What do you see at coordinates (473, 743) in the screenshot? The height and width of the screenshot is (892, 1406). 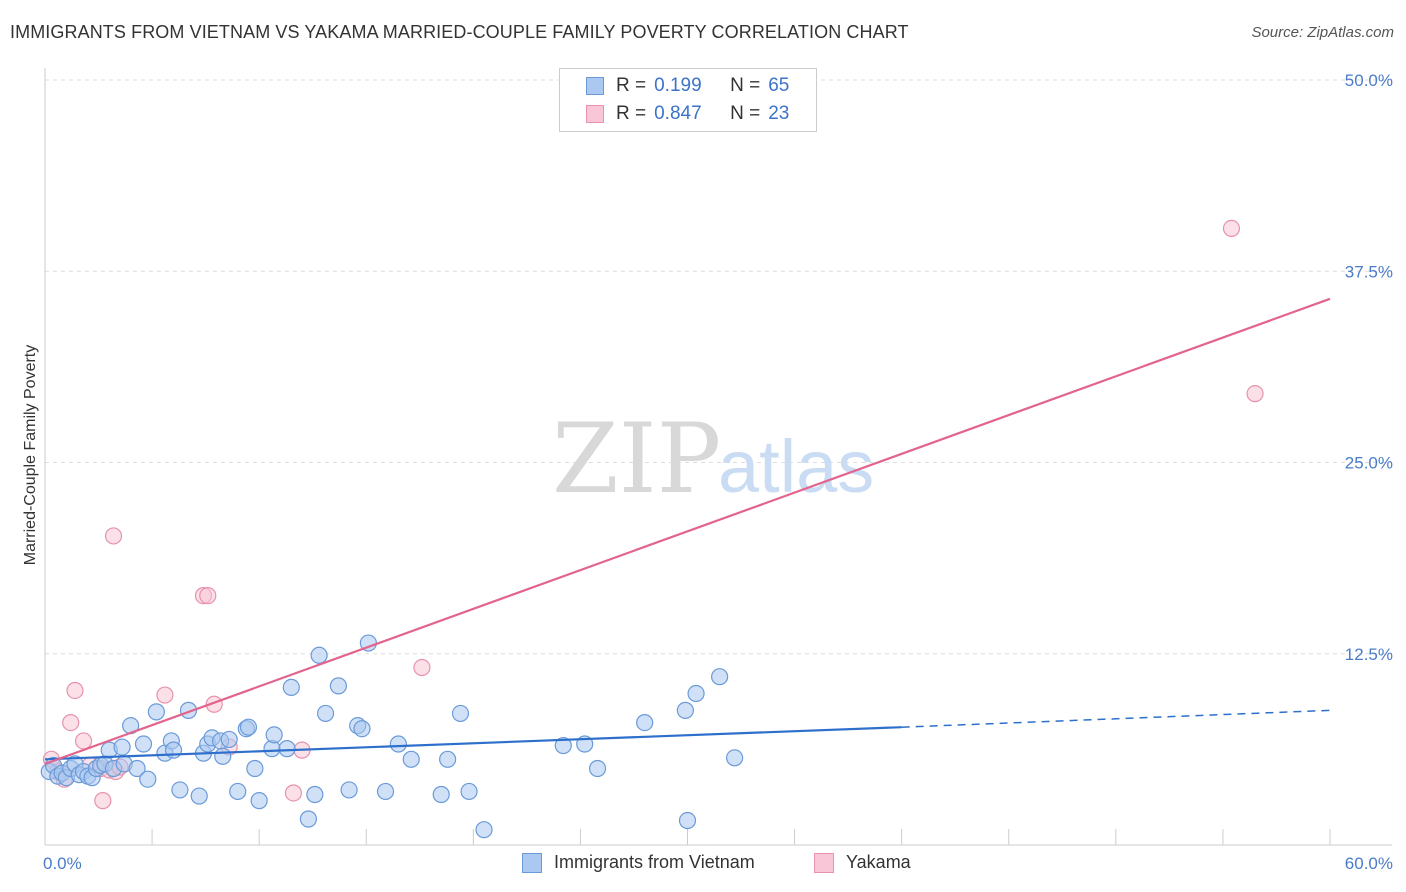 I see `vietnam-trend-line` at bounding box center [473, 743].